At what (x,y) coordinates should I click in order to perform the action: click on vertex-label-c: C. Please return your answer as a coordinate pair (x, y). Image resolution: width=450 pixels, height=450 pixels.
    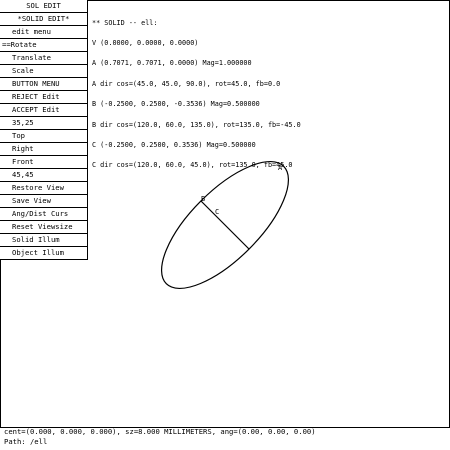
    Looking at the image, I should click on (217, 212).